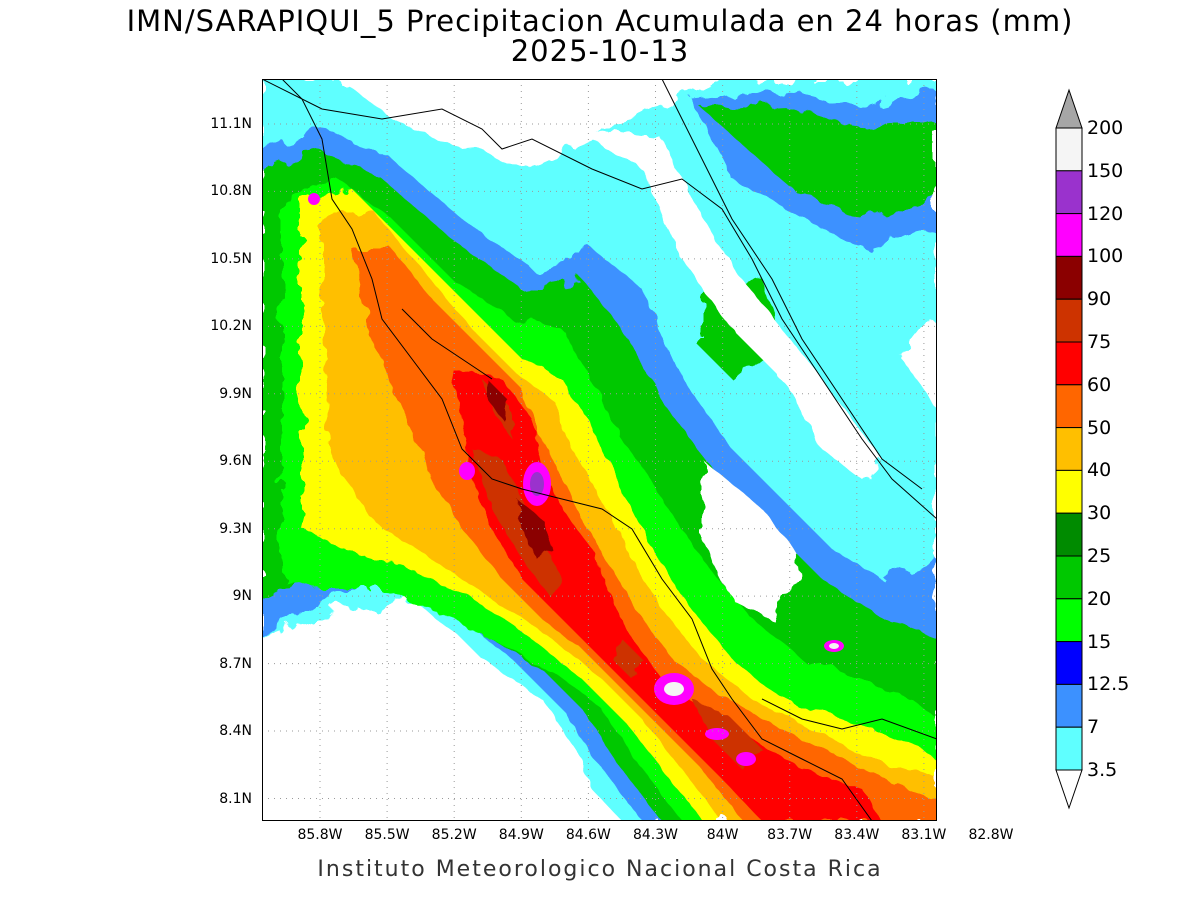  I want to click on colorbar-label: 50, so click(1099, 427).